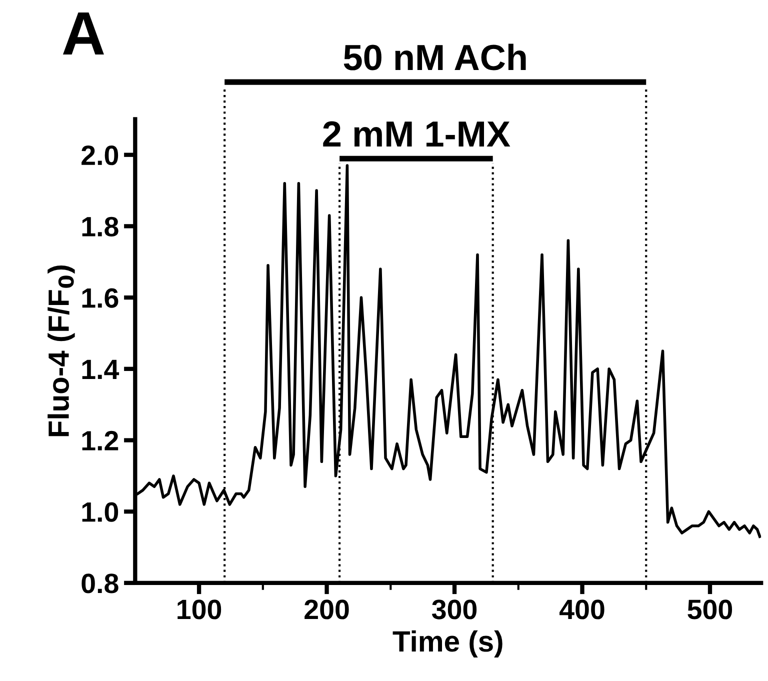 The image size is (768, 681). What do you see at coordinates (416, 133) in the screenshot?
I see `annotation: 2 mM 1-MX` at bounding box center [416, 133].